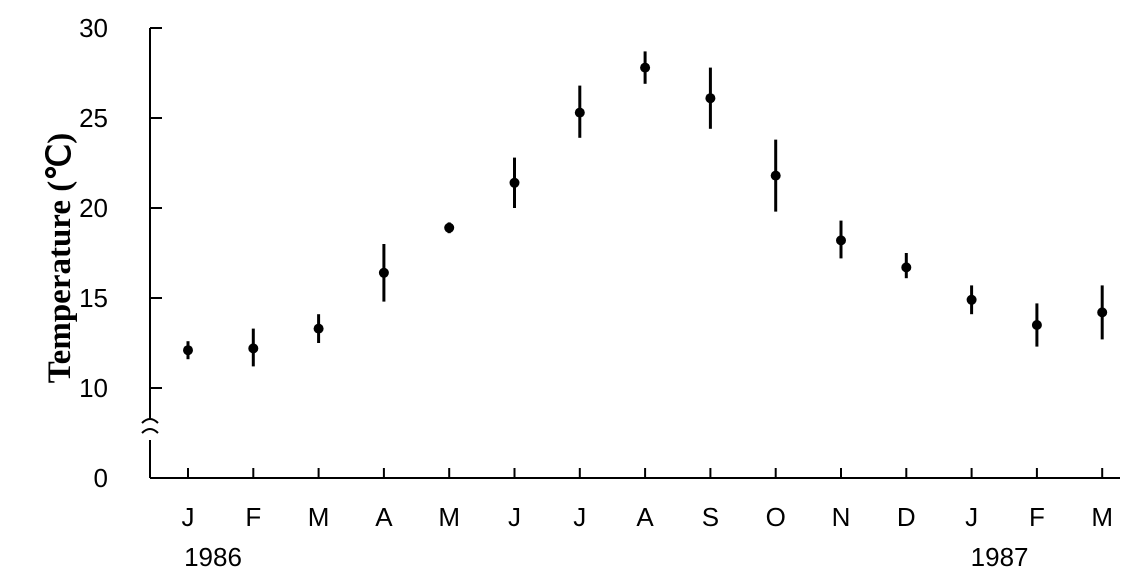  Describe the element at coordinates (93, 118) in the screenshot. I see `y-tick-label: 25` at that location.